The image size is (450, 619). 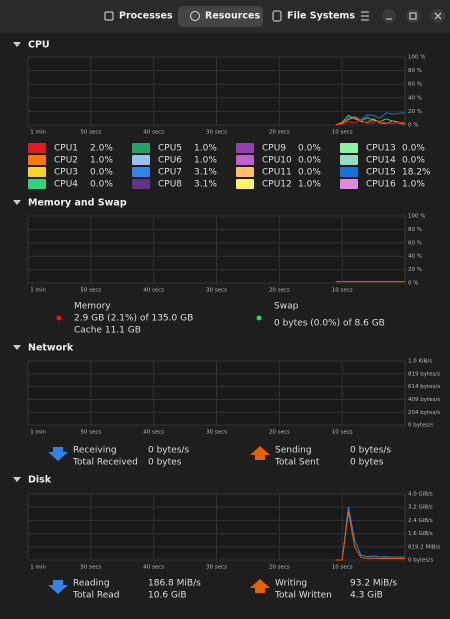 What do you see at coordinates (66, 161) in the screenshot?
I see `cpu-name: CPU2` at bounding box center [66, 161].